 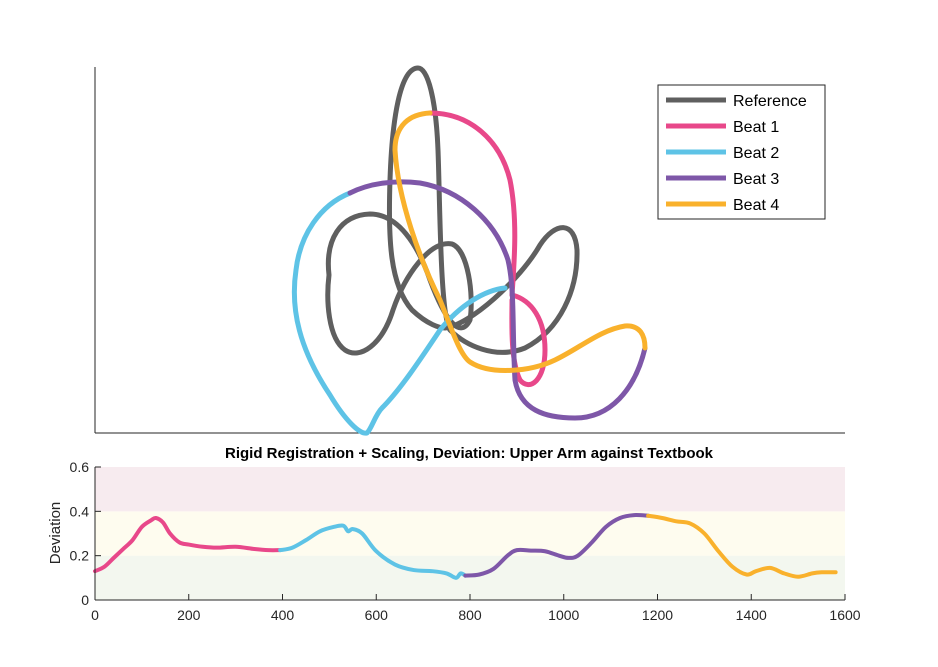 What do you see at coordinates (657, 615) in the screenshot?
I see `x-tick-label: 1200` at bounding box center [657, 615].